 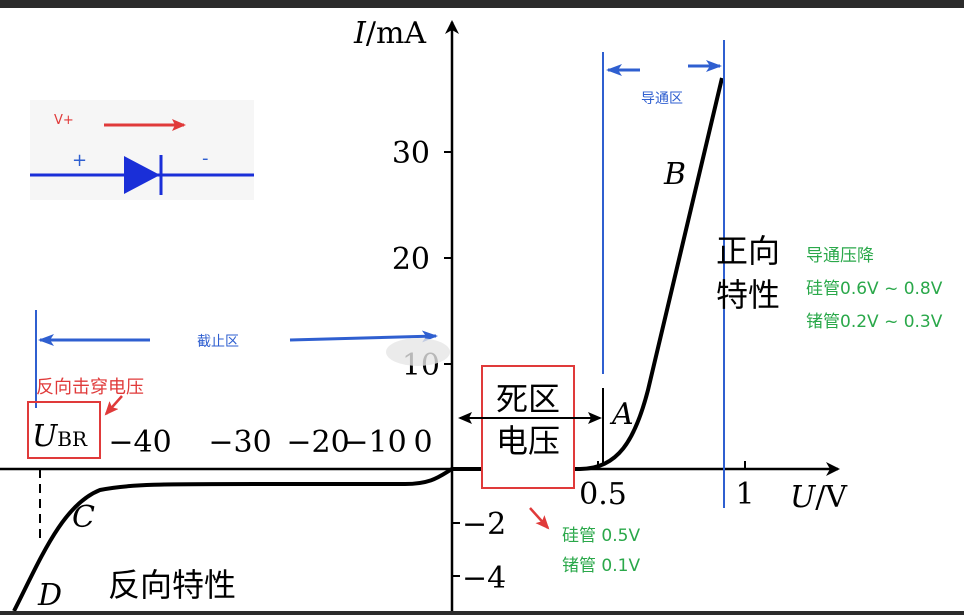 What do you see at coordinates (744, 494) in the screenshot?
I see `x-tick-1: 1` at bounding box center [744, 494].